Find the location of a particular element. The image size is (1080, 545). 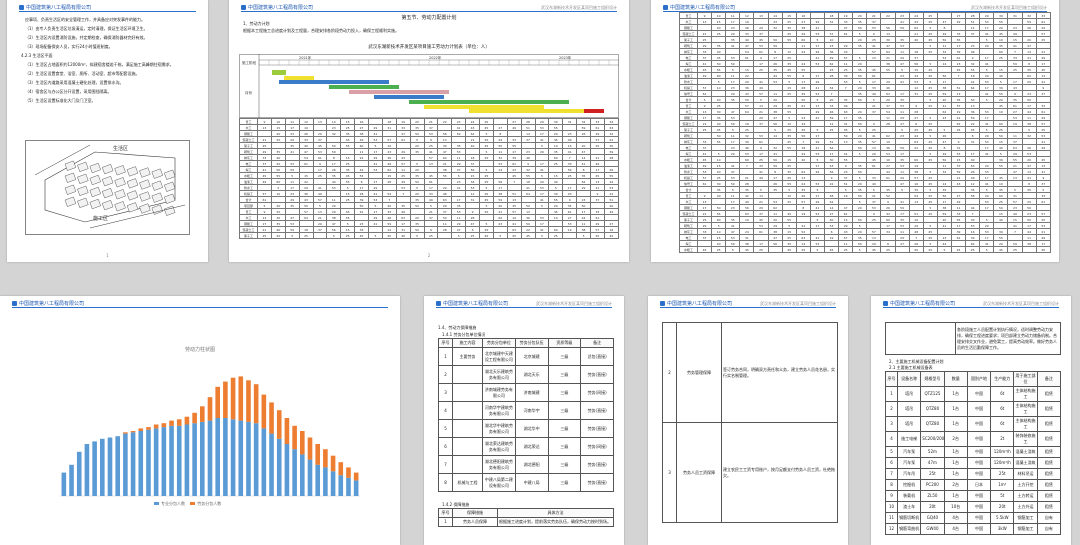

paragraph-line: 应事项、负责生活区的安全管理工作，并具备应对突发事件的能力。 is located at coordinates (85, 19).